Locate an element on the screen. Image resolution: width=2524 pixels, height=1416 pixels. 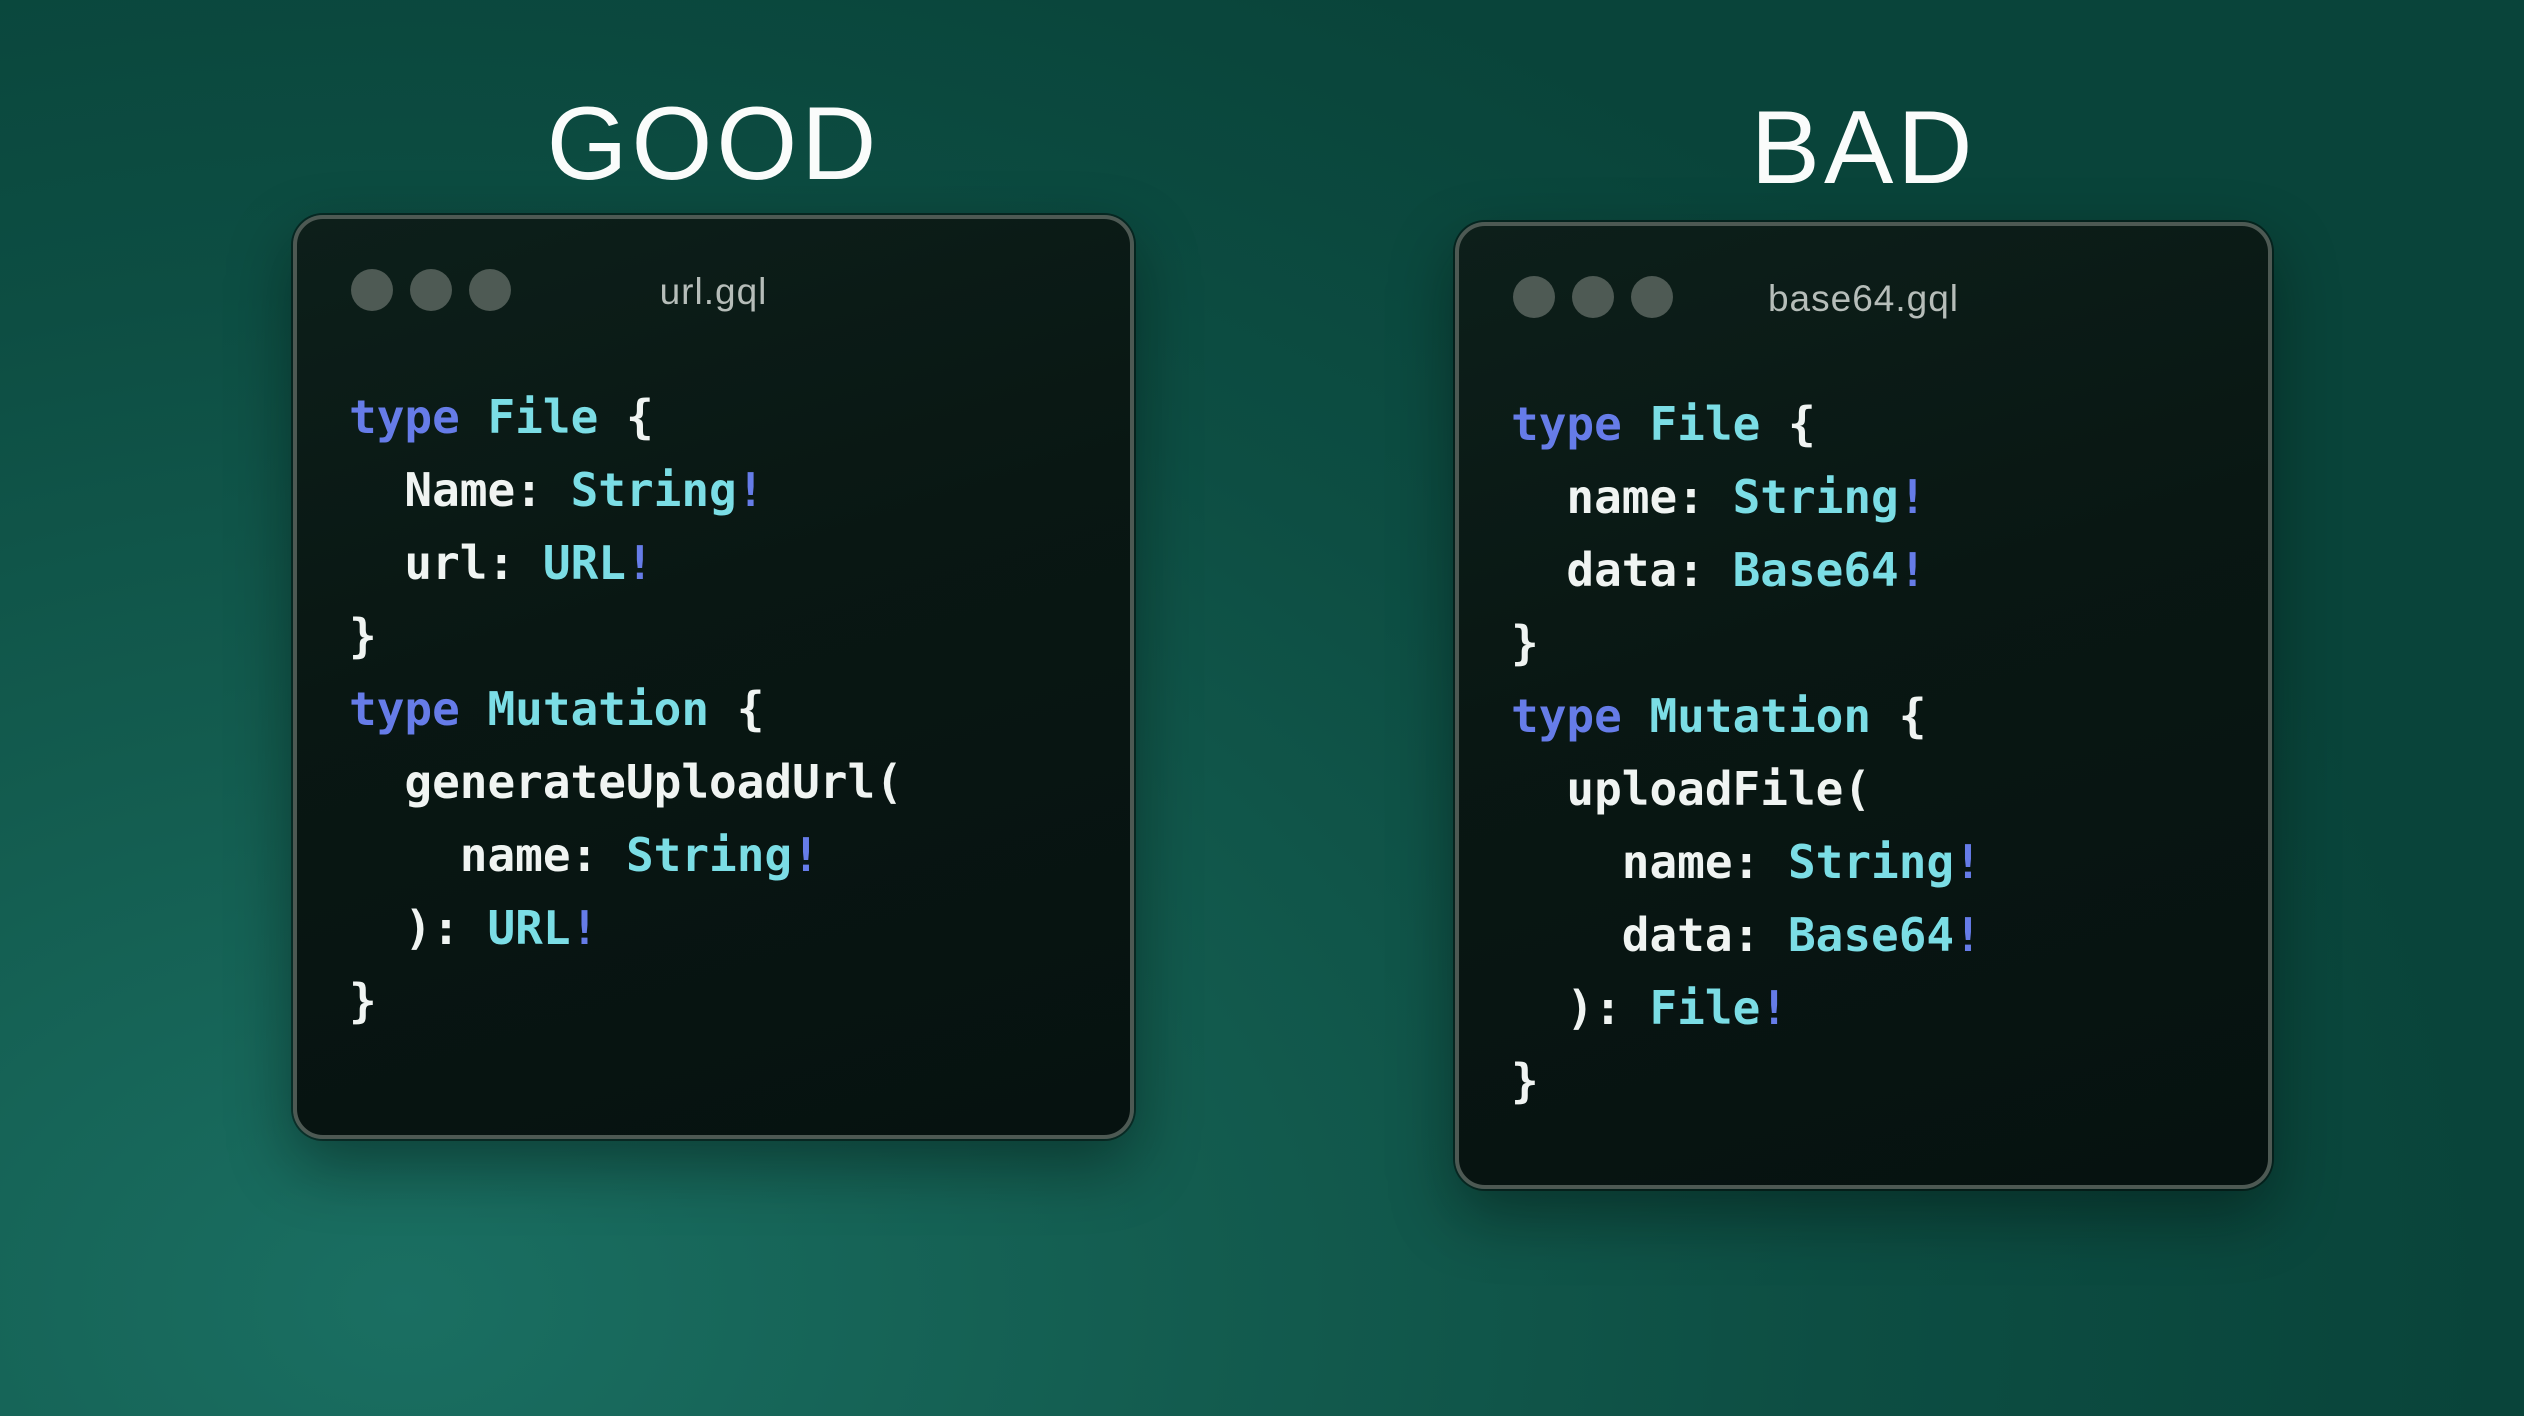
label-good: GOOD is located at coordinates (713, 144).